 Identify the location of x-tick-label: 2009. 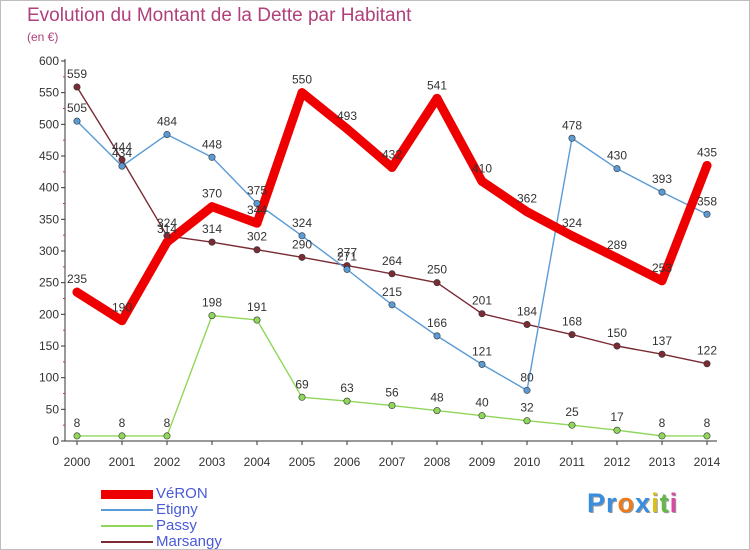
(482, 462).